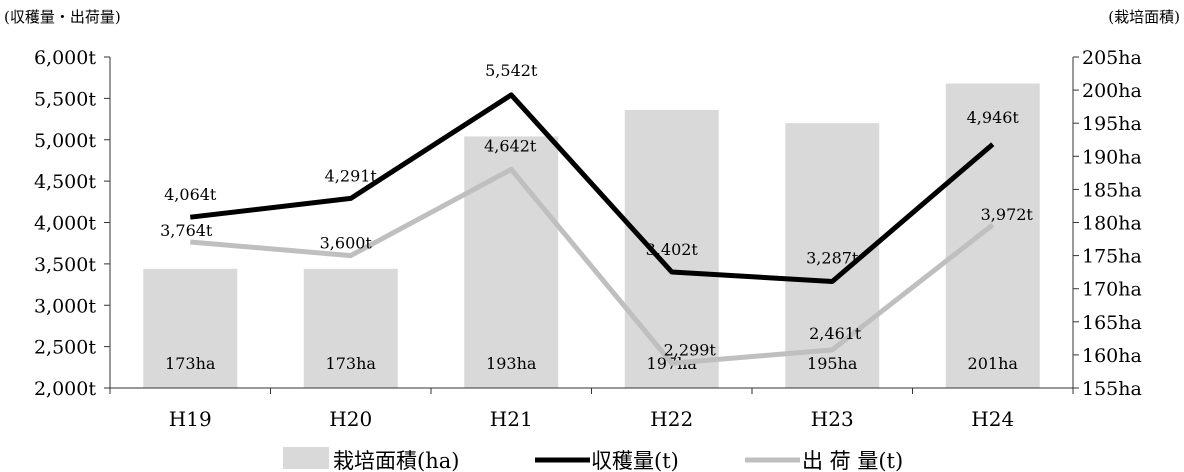 The width and height of the screenshot is (1184, 472). What do you see at coordinates (511, 363) in the screenshot?
I see `bar-value-label: 193ha` at bounding box center [511, 363].